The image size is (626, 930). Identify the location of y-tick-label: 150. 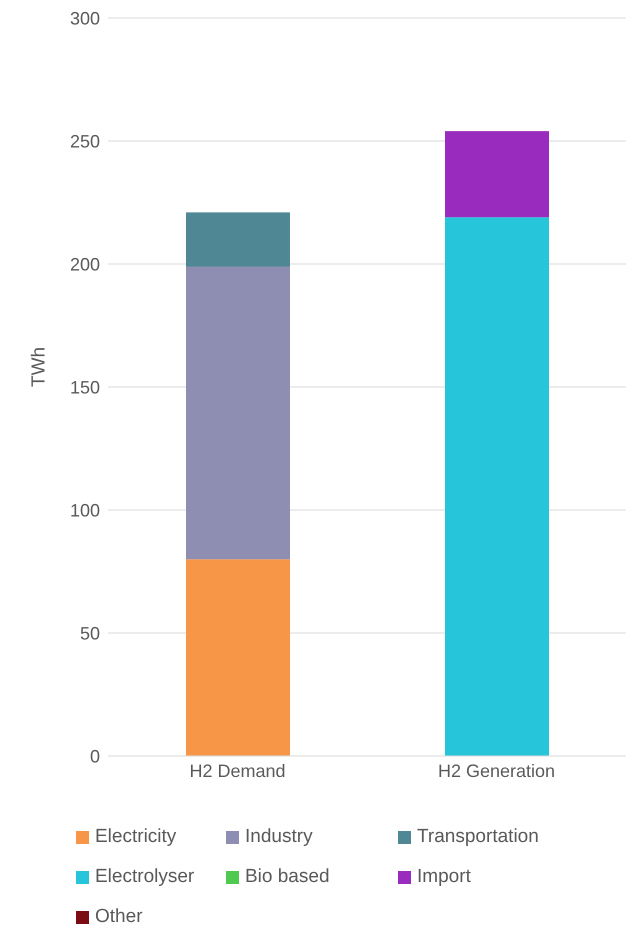
(85, 387).